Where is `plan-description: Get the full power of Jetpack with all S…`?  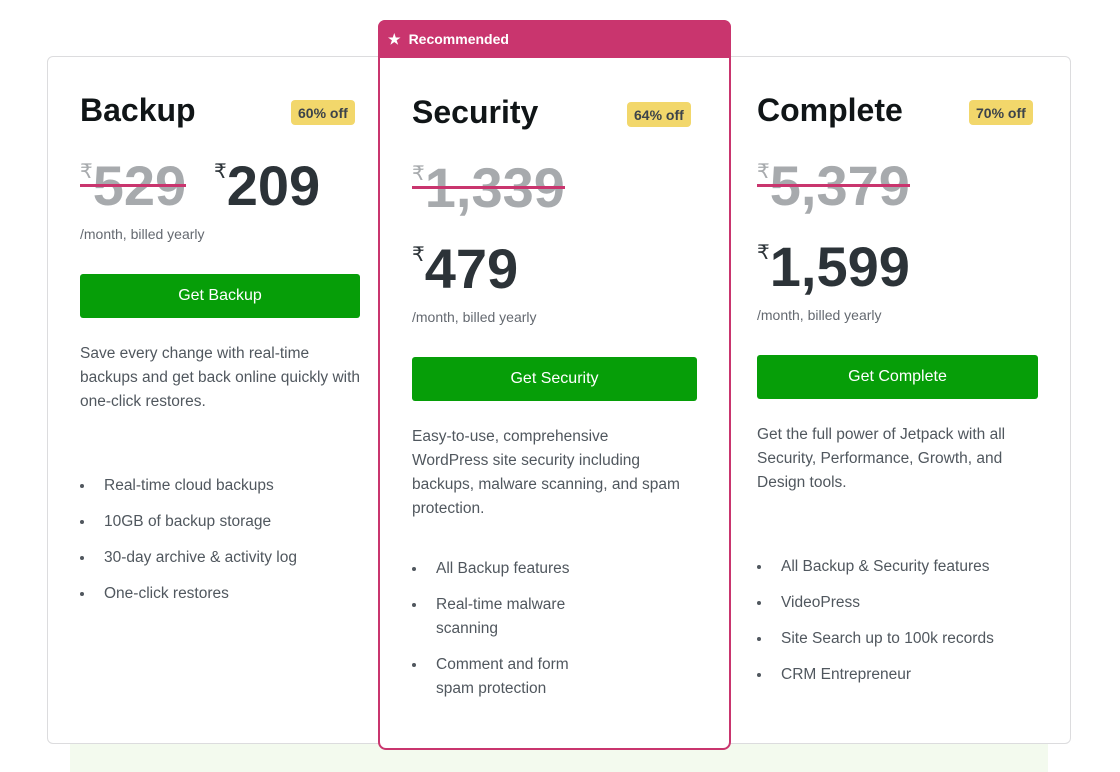
plan-description: Get the full power of Jetpack with all S… is located at coordinates (881, 458).